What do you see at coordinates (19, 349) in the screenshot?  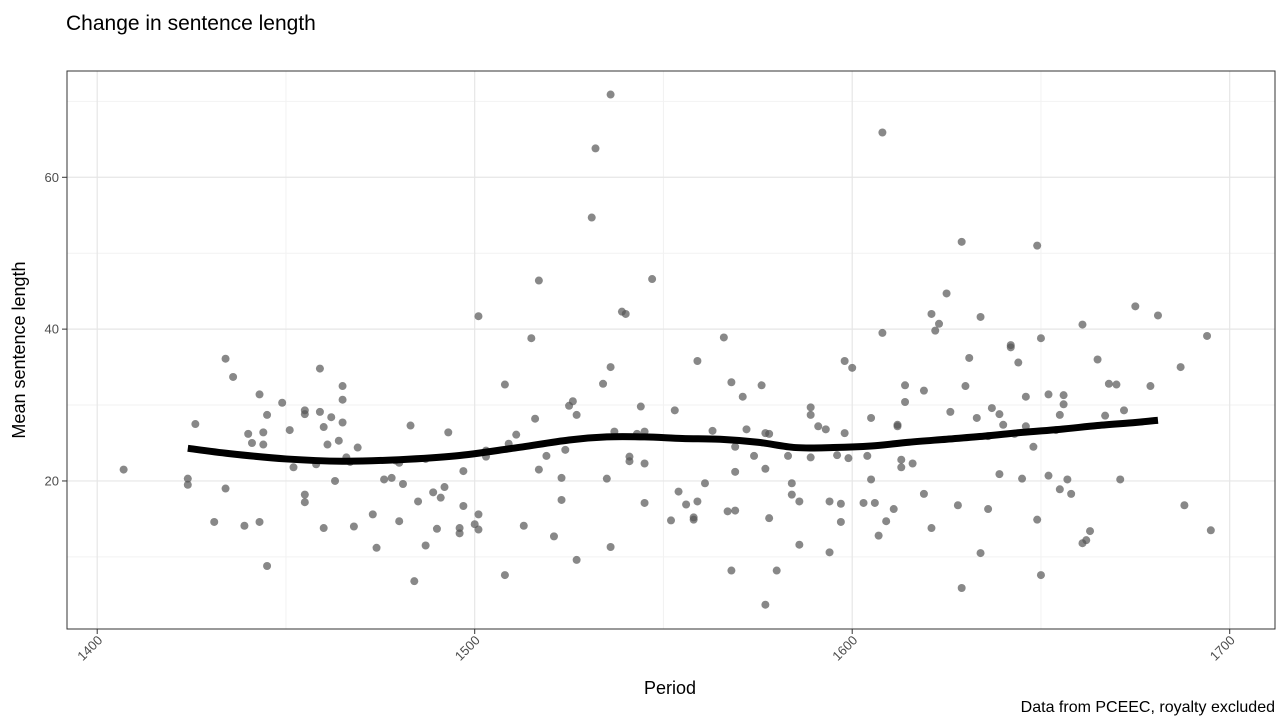 I see `y-axis-title: Mean sentence length` at bounding box center [19, 349].